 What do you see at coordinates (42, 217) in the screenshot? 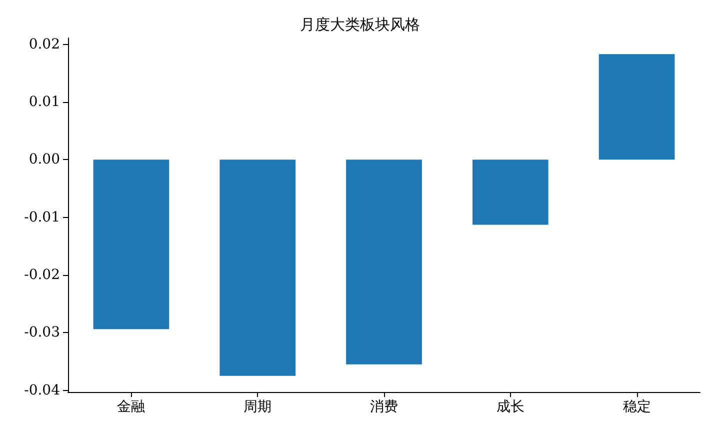
I see `y-tick-label: -0.01` at bounding box center [42, 217].